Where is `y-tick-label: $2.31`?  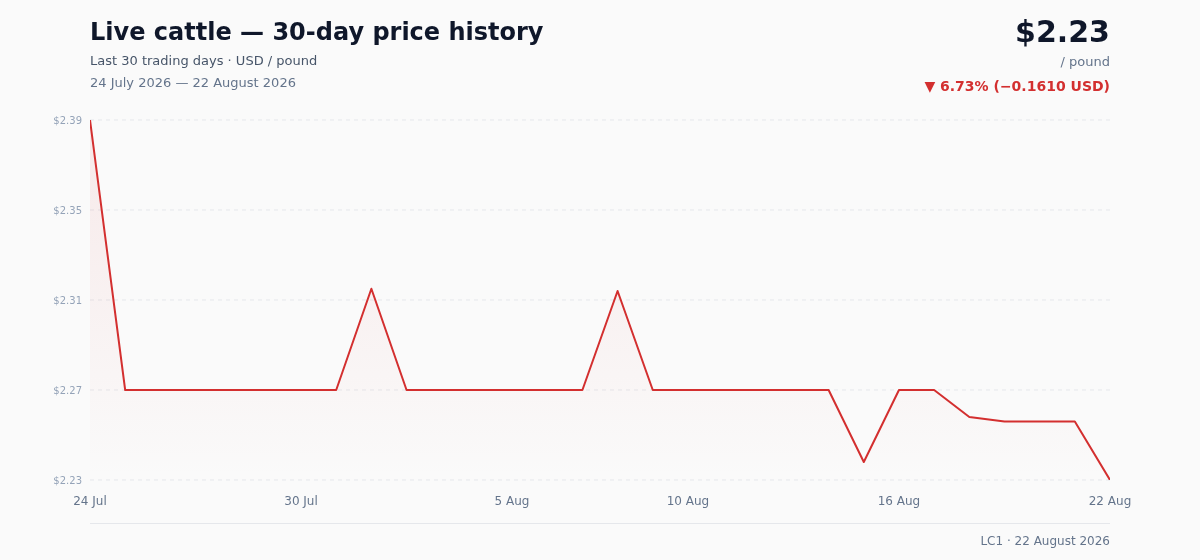
y-tick-label: $2.31 is located at coordinates (67, 300).